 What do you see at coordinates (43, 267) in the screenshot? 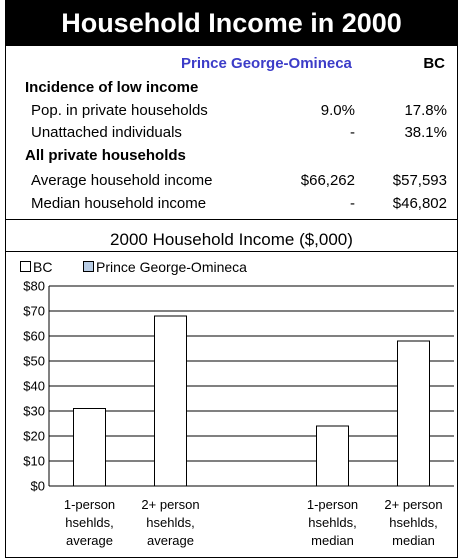
I see `legend-label-bc: BC` at bounding box center [43, 267].